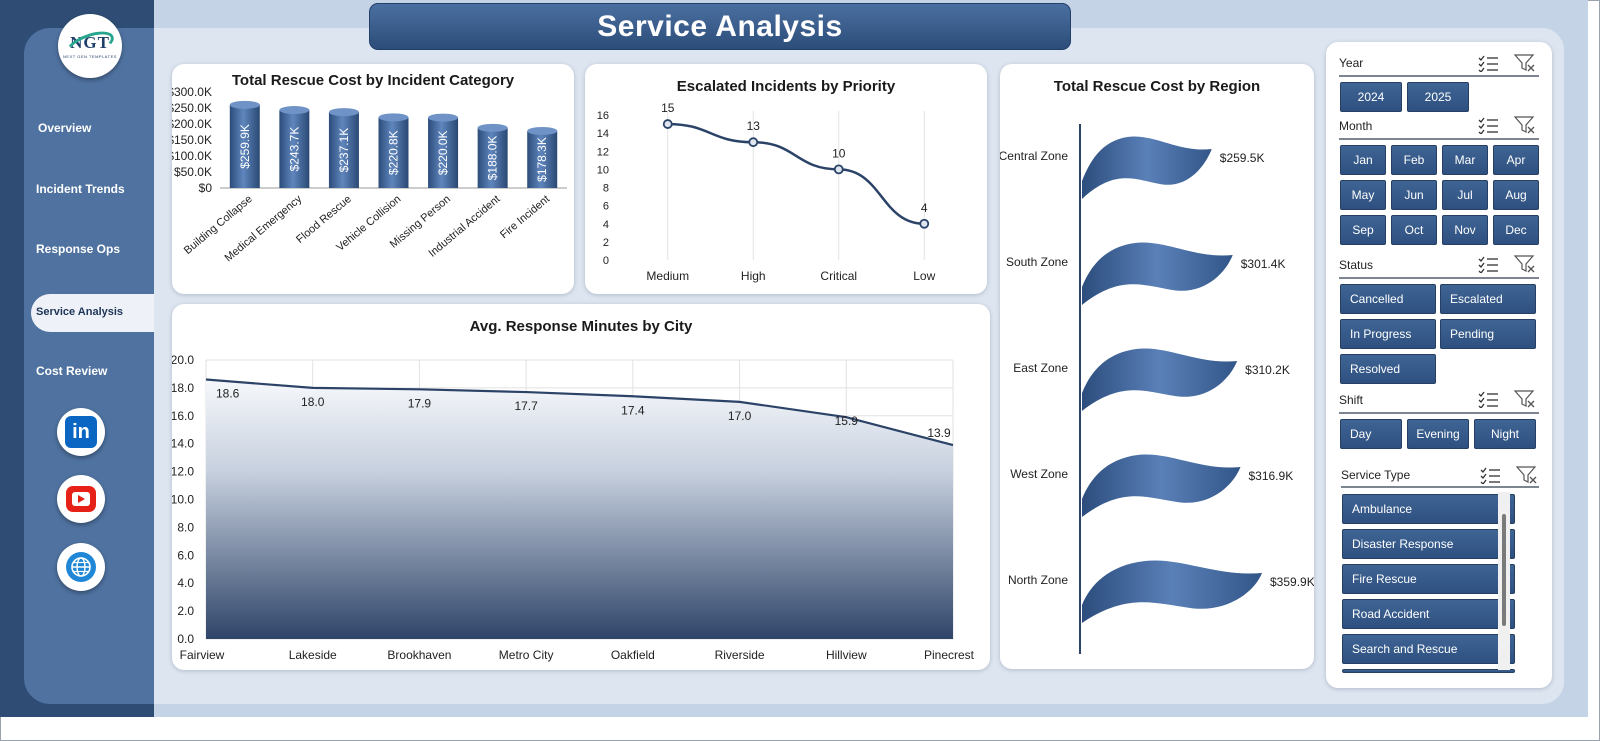 This screenshot has height=741, width=1600. Describe the element at coordinates (1439, 76) in the screenshot. I see `year-slicer-divider` at that location.